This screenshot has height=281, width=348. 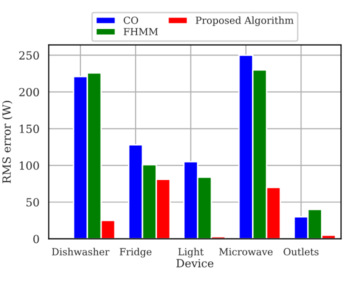 What do you see at coordinates (81, 252) in the screenshot?
I see `x-tick-label: Dishwasher` at bounding box center [81, 252].